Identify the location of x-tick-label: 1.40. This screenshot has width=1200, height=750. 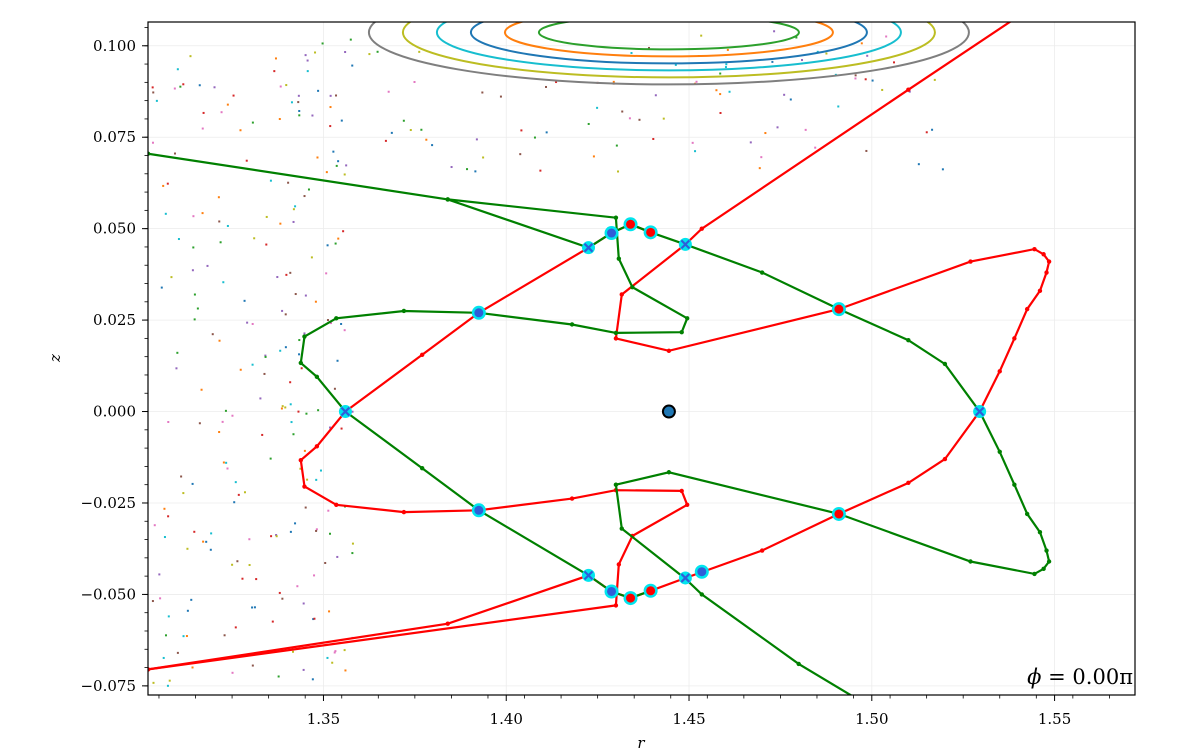
(506, 719).